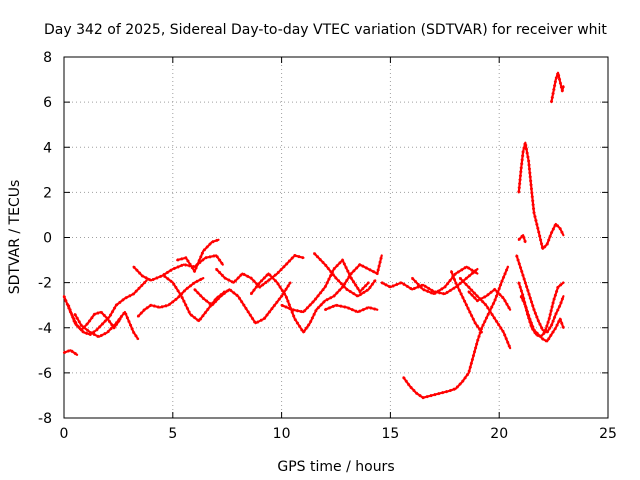  What do you see at coordinates (282, 434) in the screenshot?
I see `x-tick-label: 10` at bounding box center [282, 434].